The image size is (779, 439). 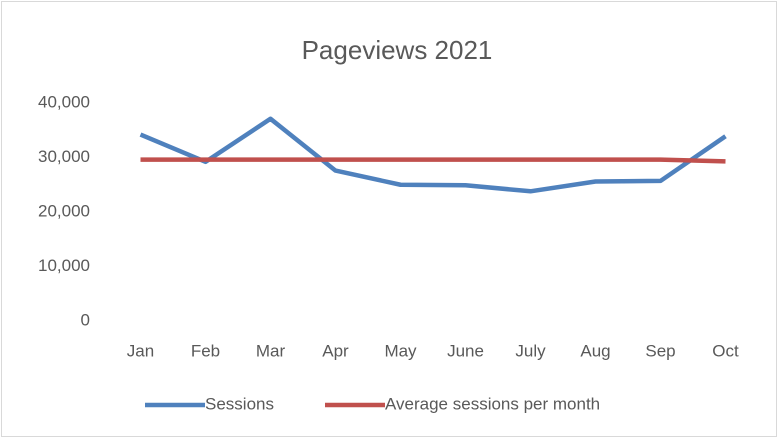 What do you see at coordinates (400, 350) in the screenshot?
I see `x-tick-label: May` at bounding box center [400, 350].